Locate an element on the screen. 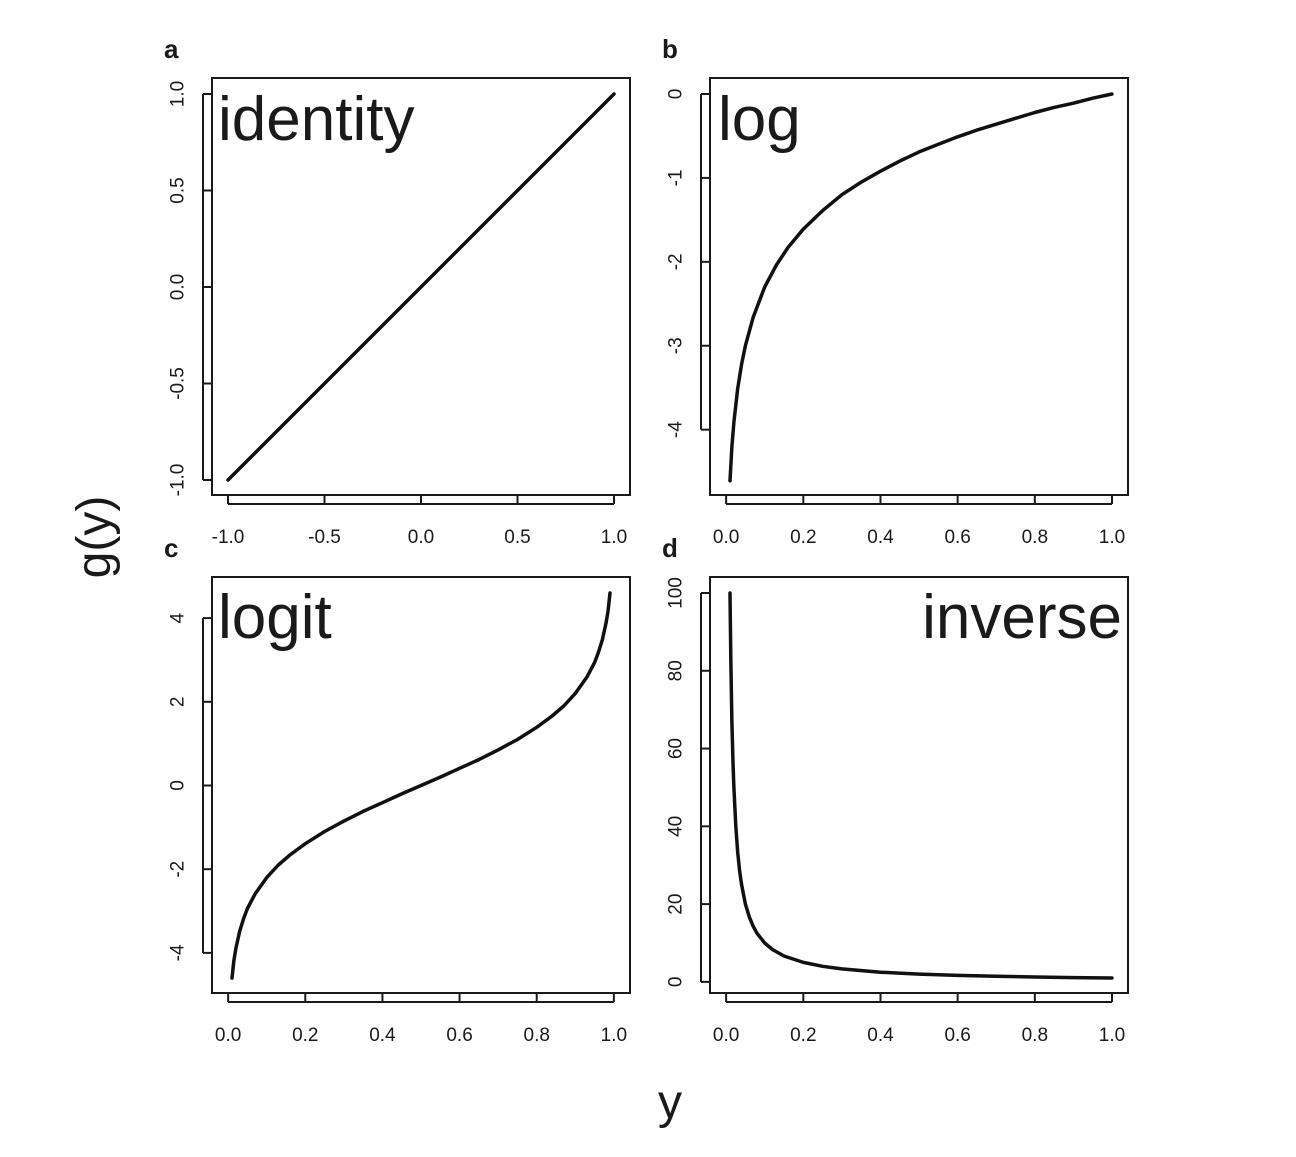 The height and width of the screenshot is (1157, 1296). y-tick-label: -3 is located at coordinates (676, 345).